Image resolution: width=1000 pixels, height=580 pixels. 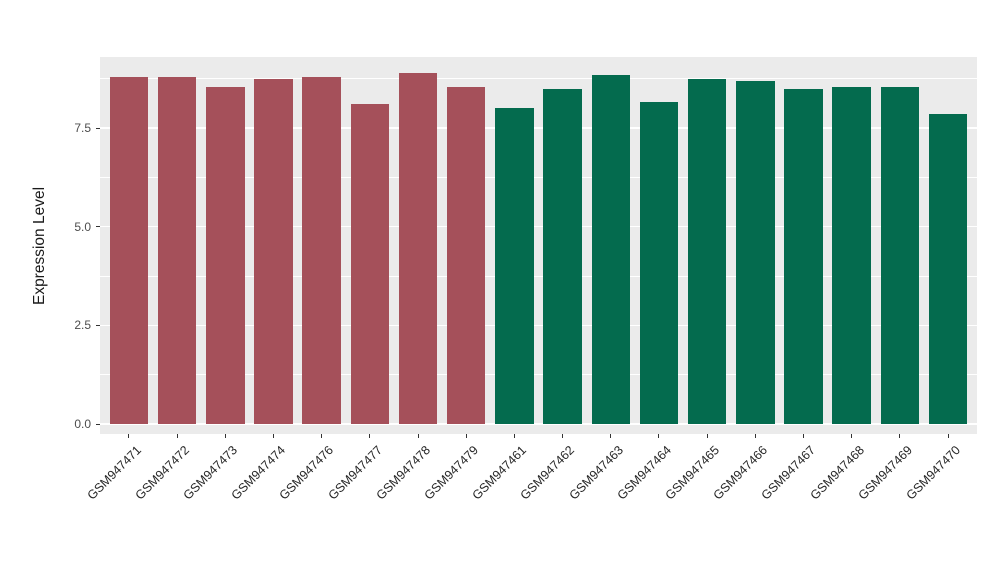 I want to click on y-axis-title: Expression Level, so click(x=39, y=245).